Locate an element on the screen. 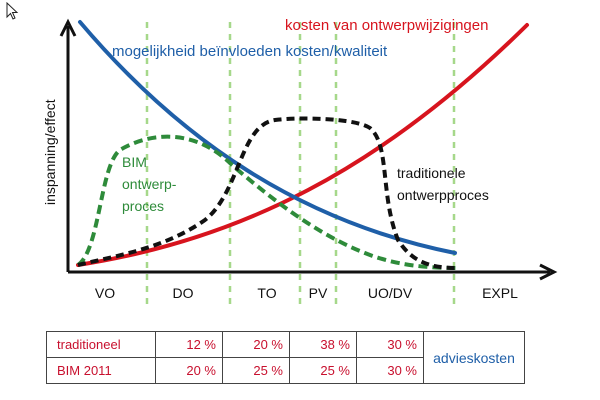 The width and height of the screenshot is (600, 400). label-costs-design-changes: kosten van ontwerpwijzigingen is located at coordinates (386, 25).